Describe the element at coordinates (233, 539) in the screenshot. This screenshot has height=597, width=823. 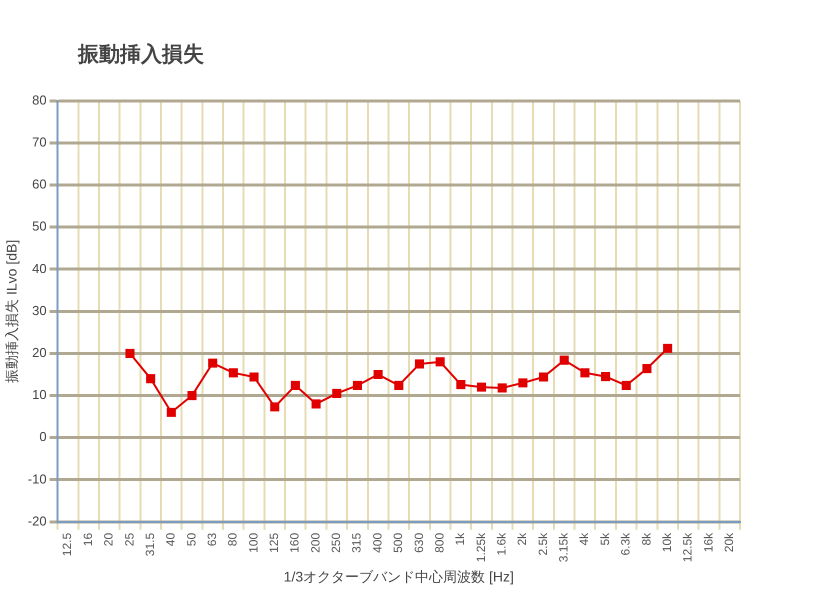
I see `x-tick-label: 80` at that location.